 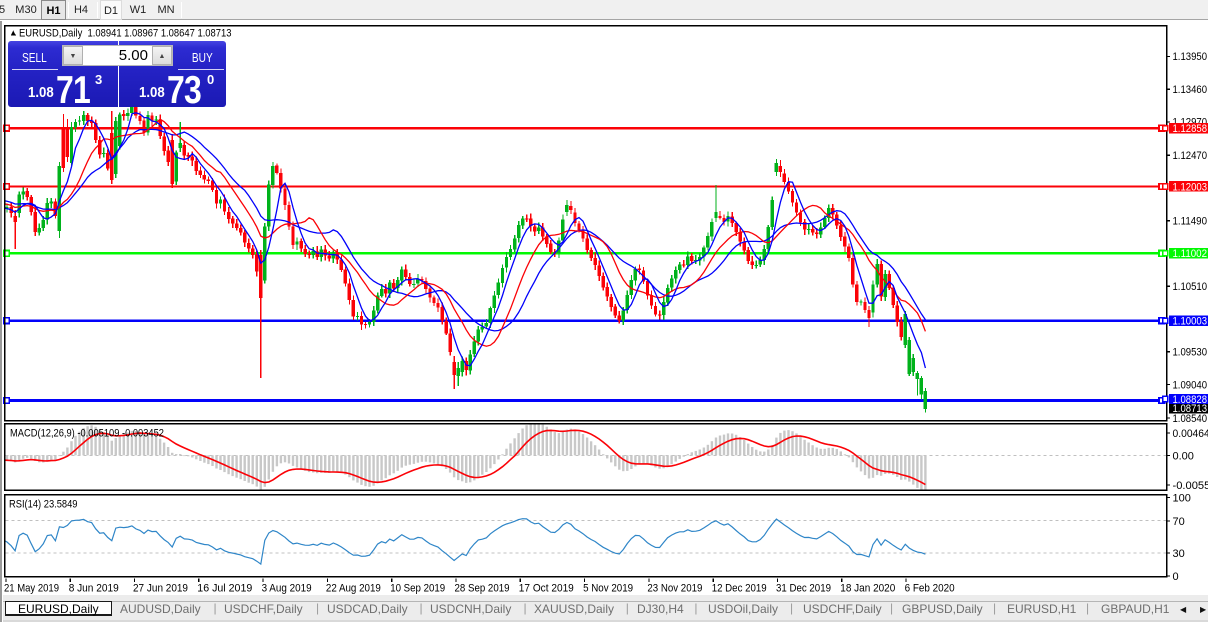 What do you see at coordinates (546, 589) in the screenshot?
I see `svg-text: 17 Oct 2019` at bounding box center [546, 589].